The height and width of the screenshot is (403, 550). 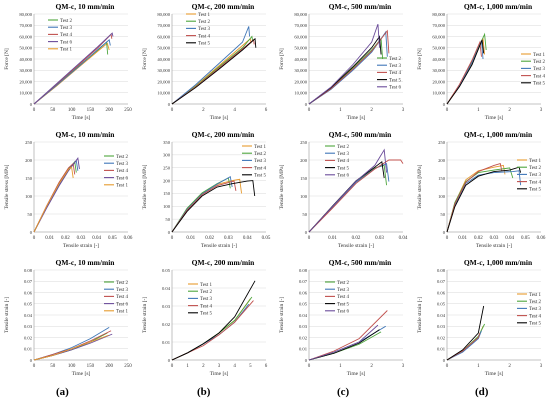 What do you see at coordinates (303, 292) in the screenshot?
I see `y-tick-label: 0.06` at bounding box center [303, 292].